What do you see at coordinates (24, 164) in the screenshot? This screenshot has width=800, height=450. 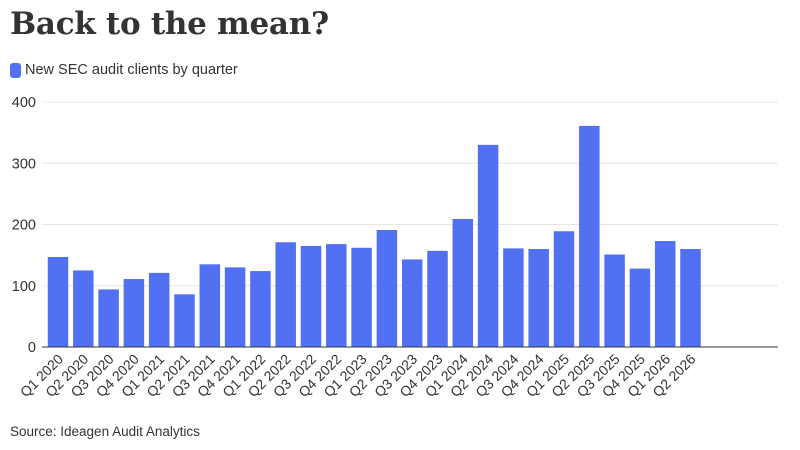 I see `y-tick-label: 300` at bounding box center [24, 164].